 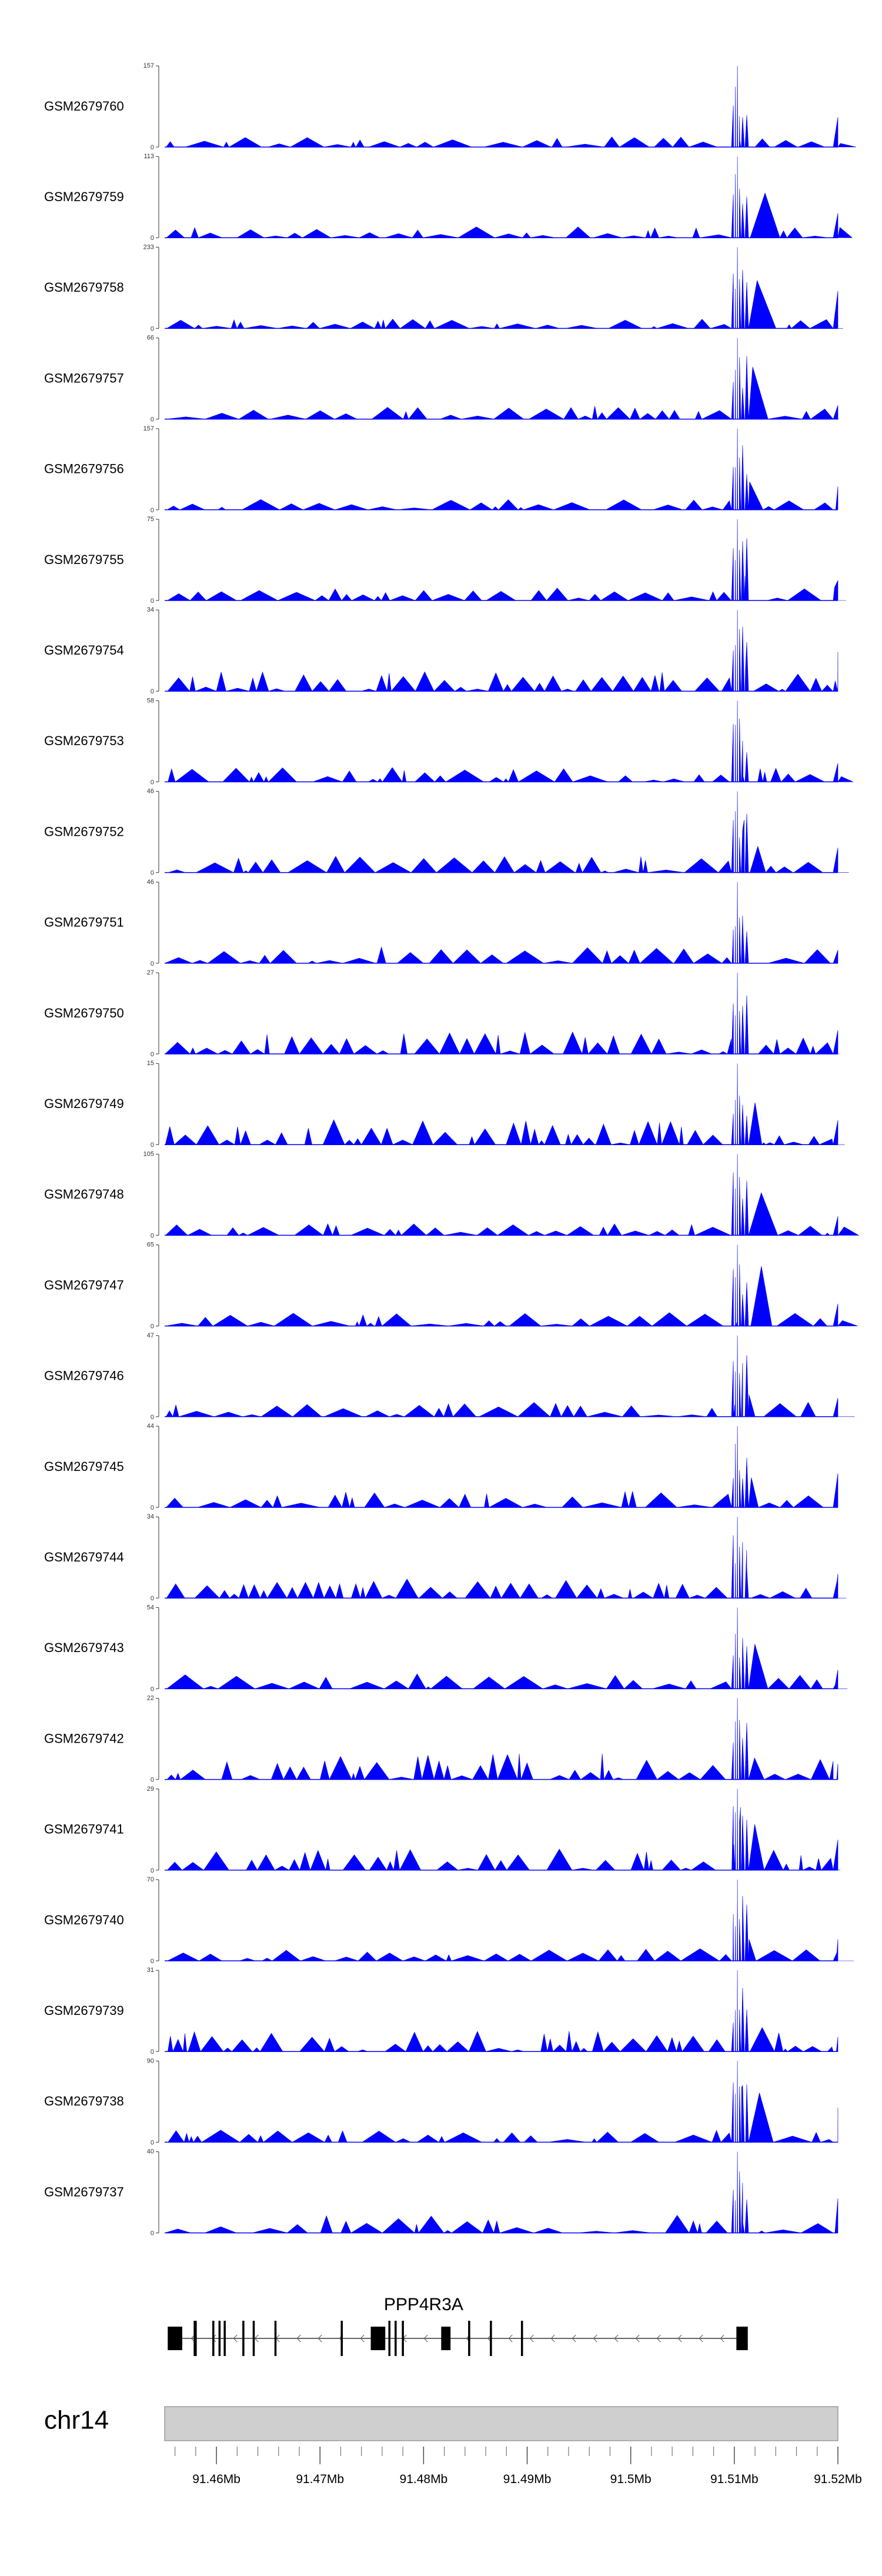 I want to click on track-sample-label: GSM2679759, so click(x=84, y=196).